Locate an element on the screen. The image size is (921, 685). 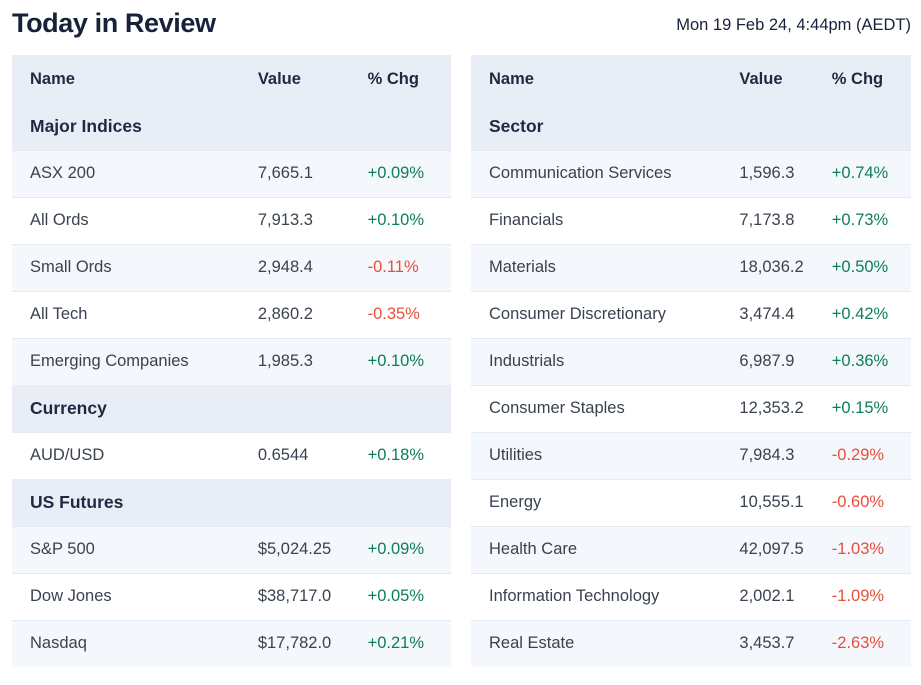
row-energy: Energy 10,555.1 -0.60% is located at coordinates (691, 502).